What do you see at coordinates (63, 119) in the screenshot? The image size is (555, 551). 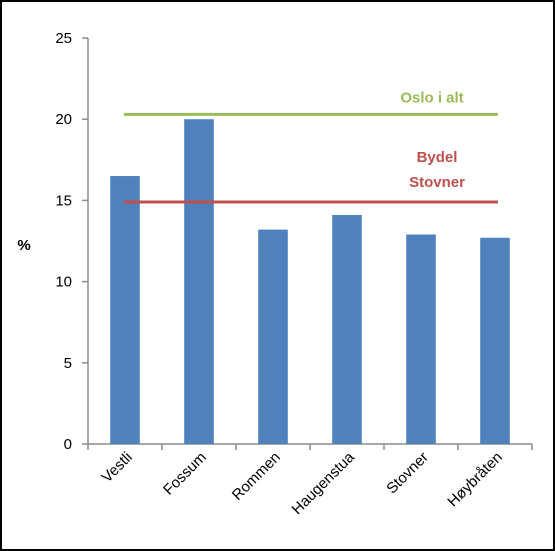 I see `y-tick-label: 20` at bounding box center [63, 119].